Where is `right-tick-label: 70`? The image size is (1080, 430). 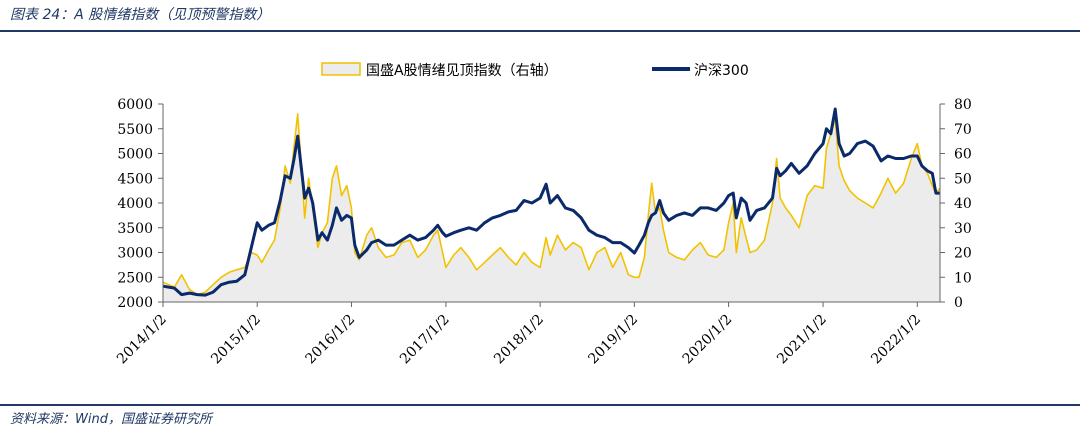
right-tick-label: 70 is located at coordinates (963, 130).